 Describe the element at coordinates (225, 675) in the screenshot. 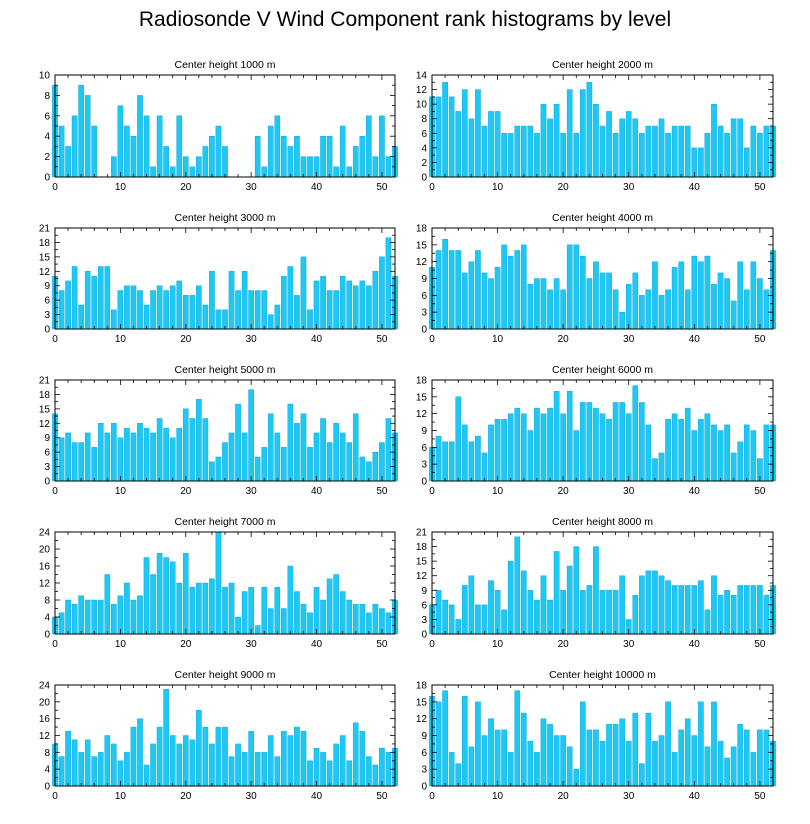

I see `panel-title: Center height 9000 m` at that location.